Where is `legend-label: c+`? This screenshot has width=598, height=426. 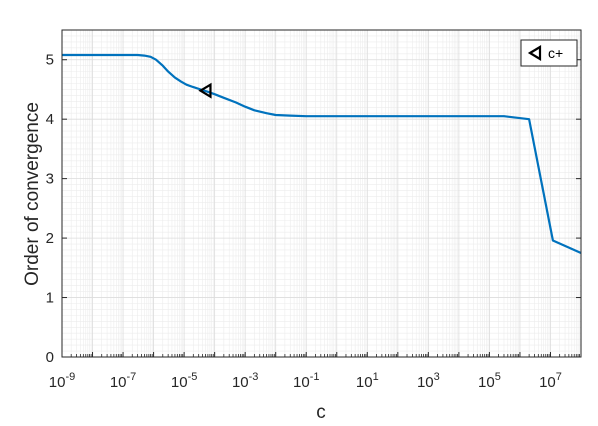 legend-label: c+ is located at coordinates (555, 53).